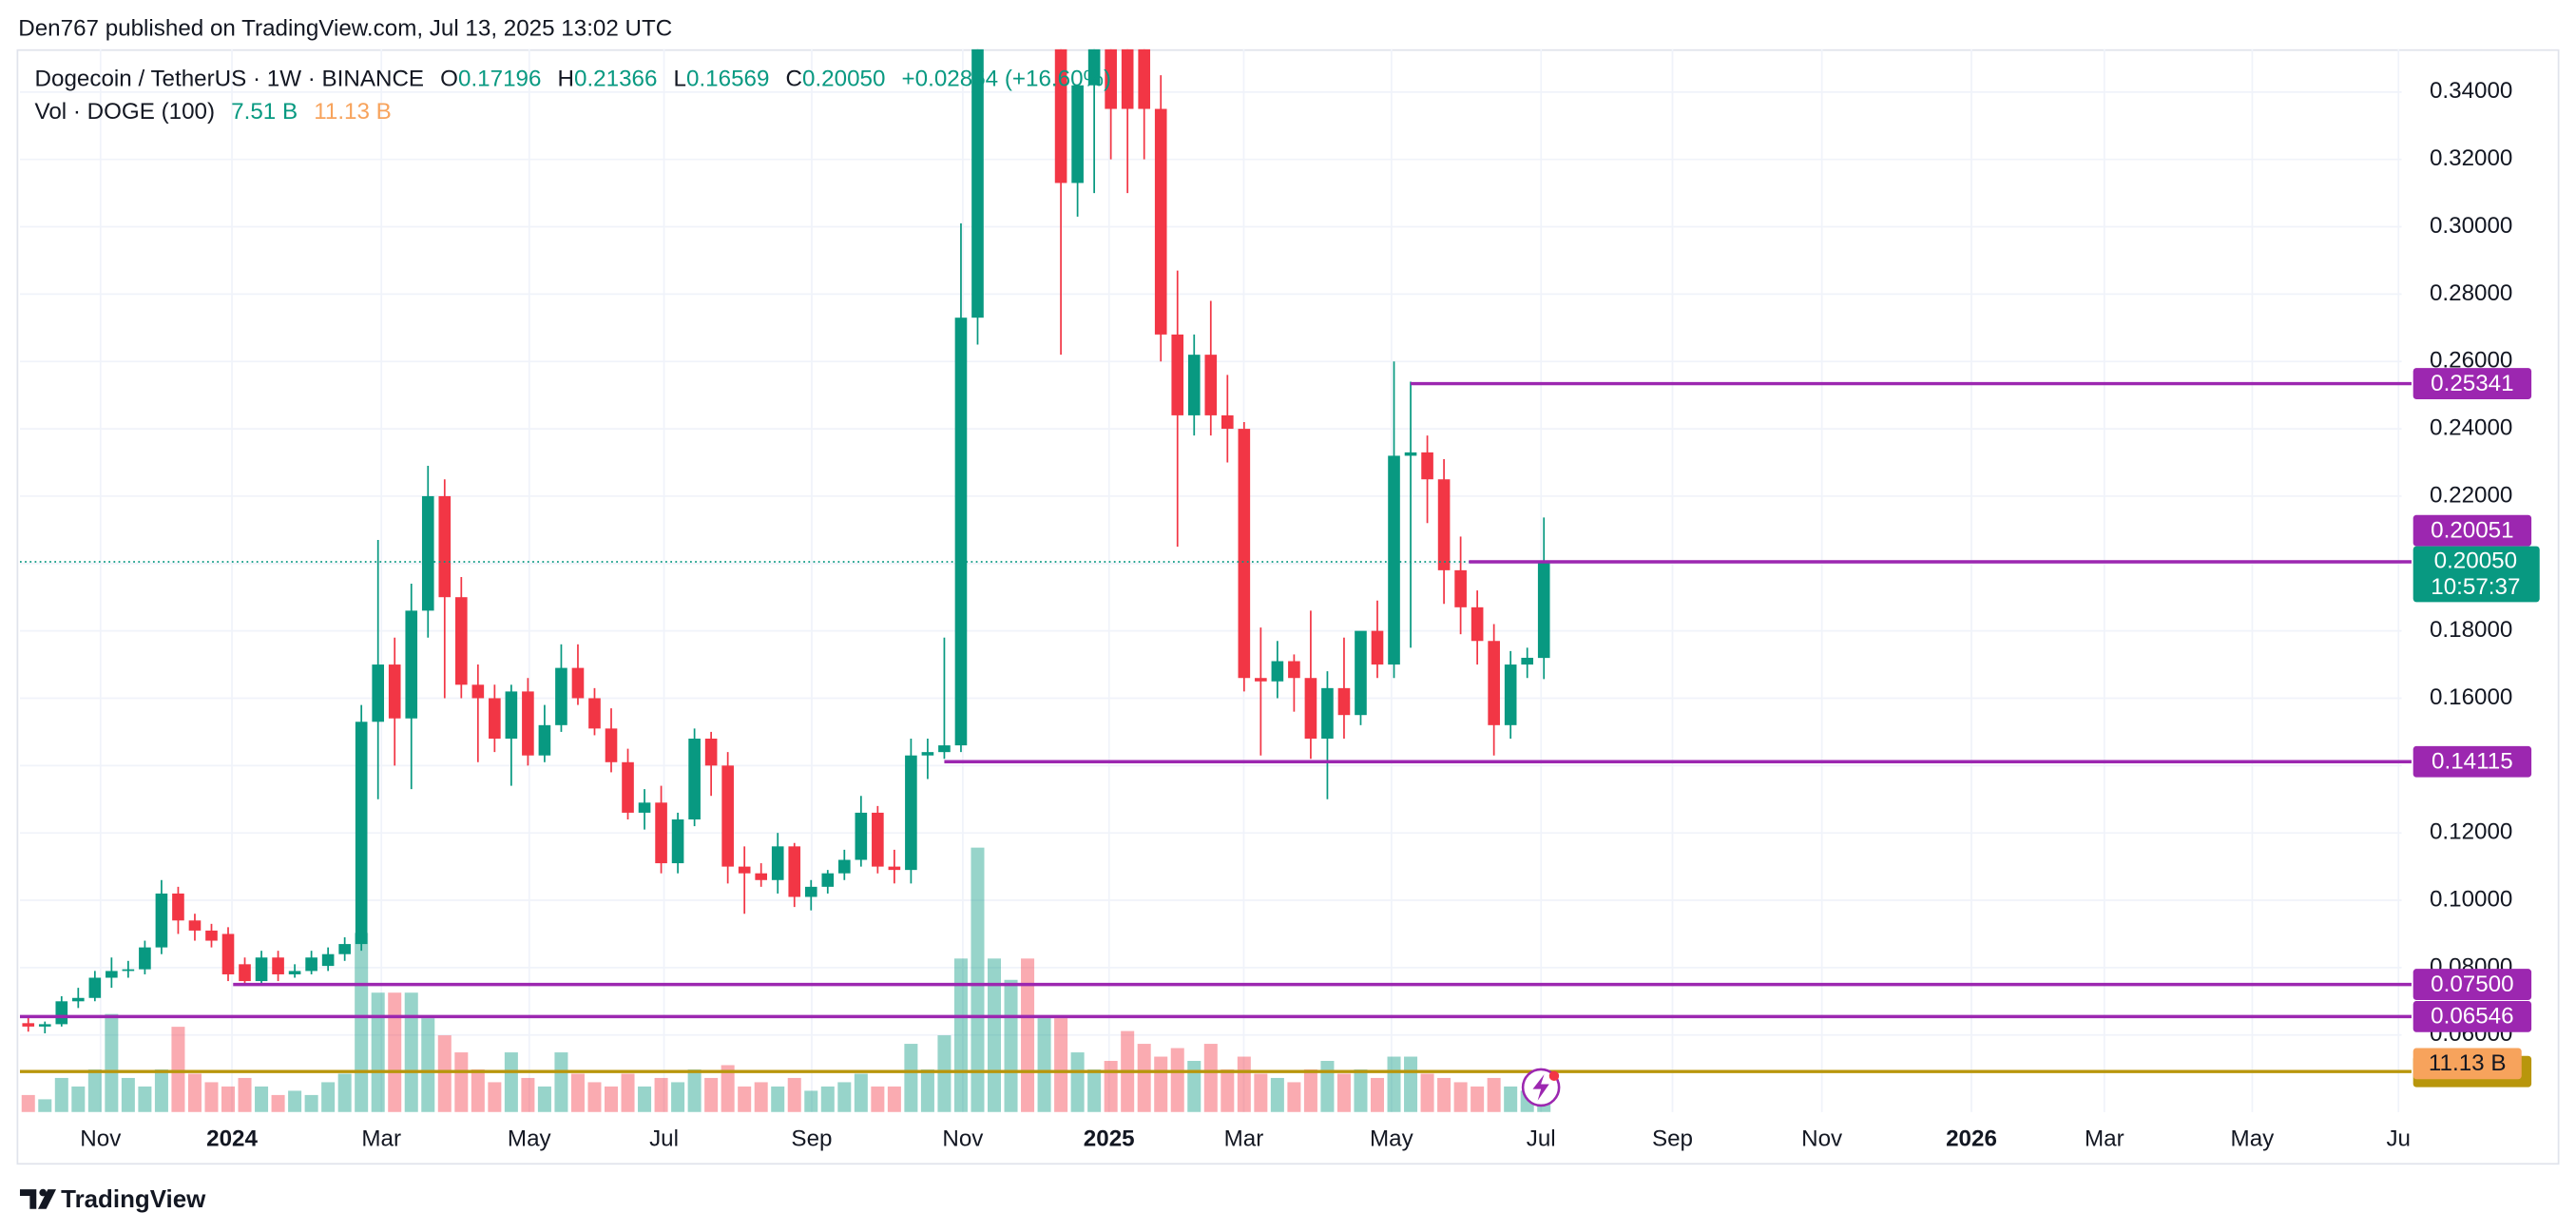 The image size is (2576, 1232). I want to click on footer-brand: TradingView, so click(133, 1199).